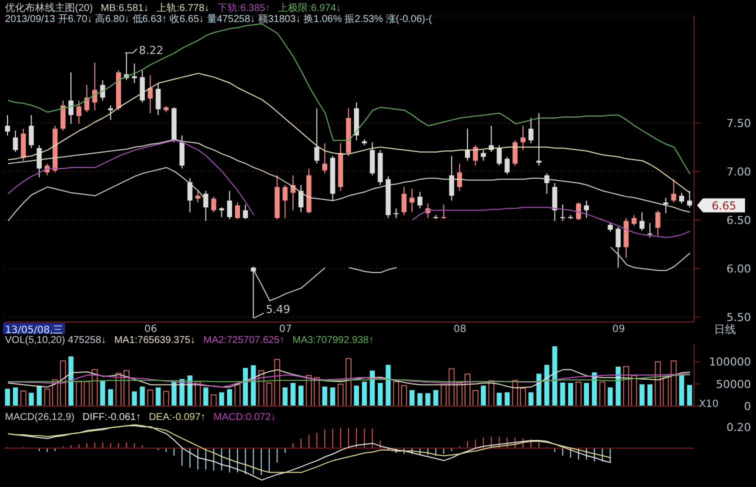 The height and width of the screenshot is (487, 756). What do you see at coordinates (738, 123) in the screenshot?
I see `y-tick-label: 7.50` at bounding box center [738, 123].